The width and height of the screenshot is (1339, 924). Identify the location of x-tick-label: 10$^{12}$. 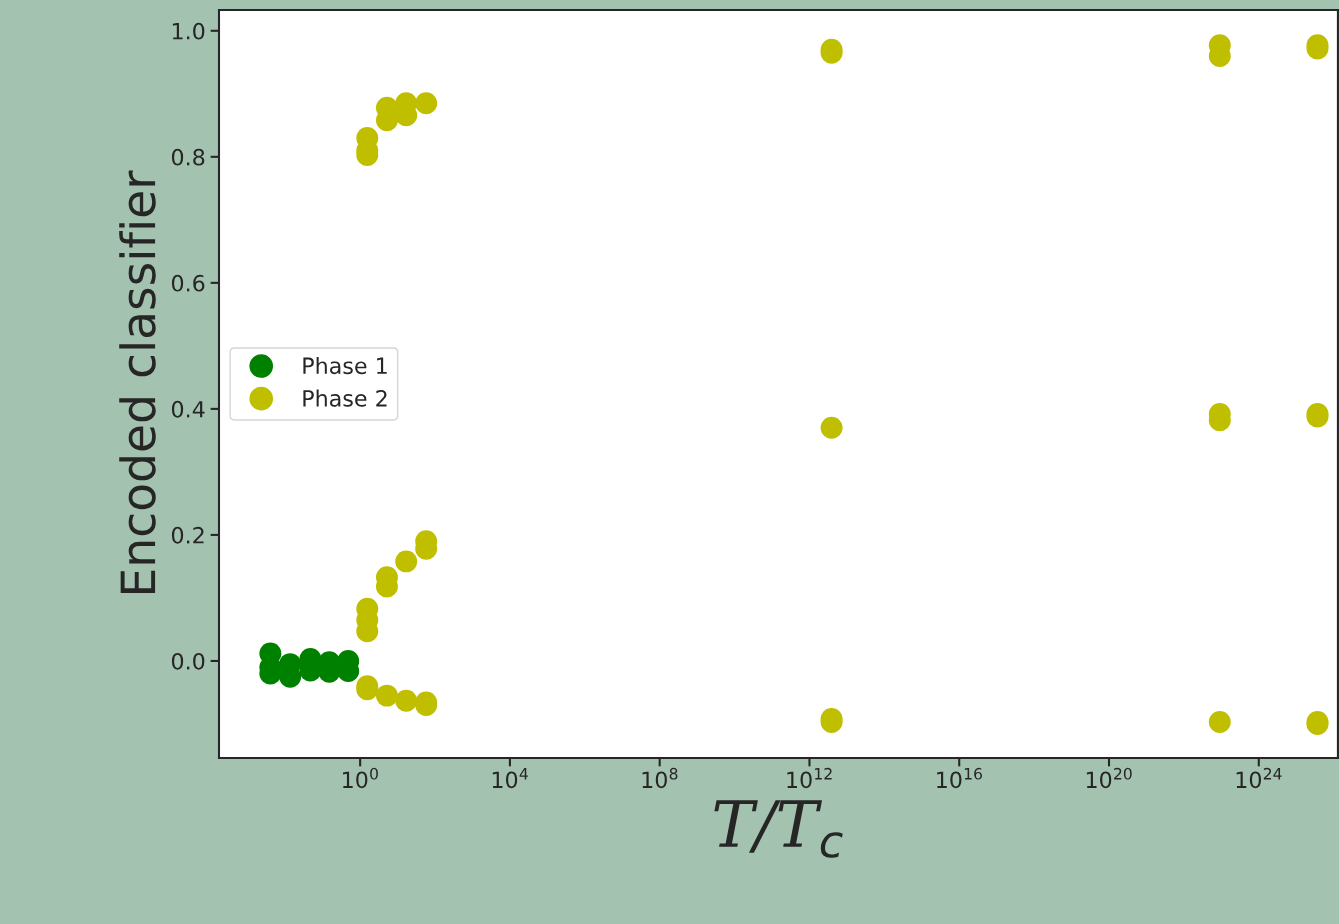
(809, 778).